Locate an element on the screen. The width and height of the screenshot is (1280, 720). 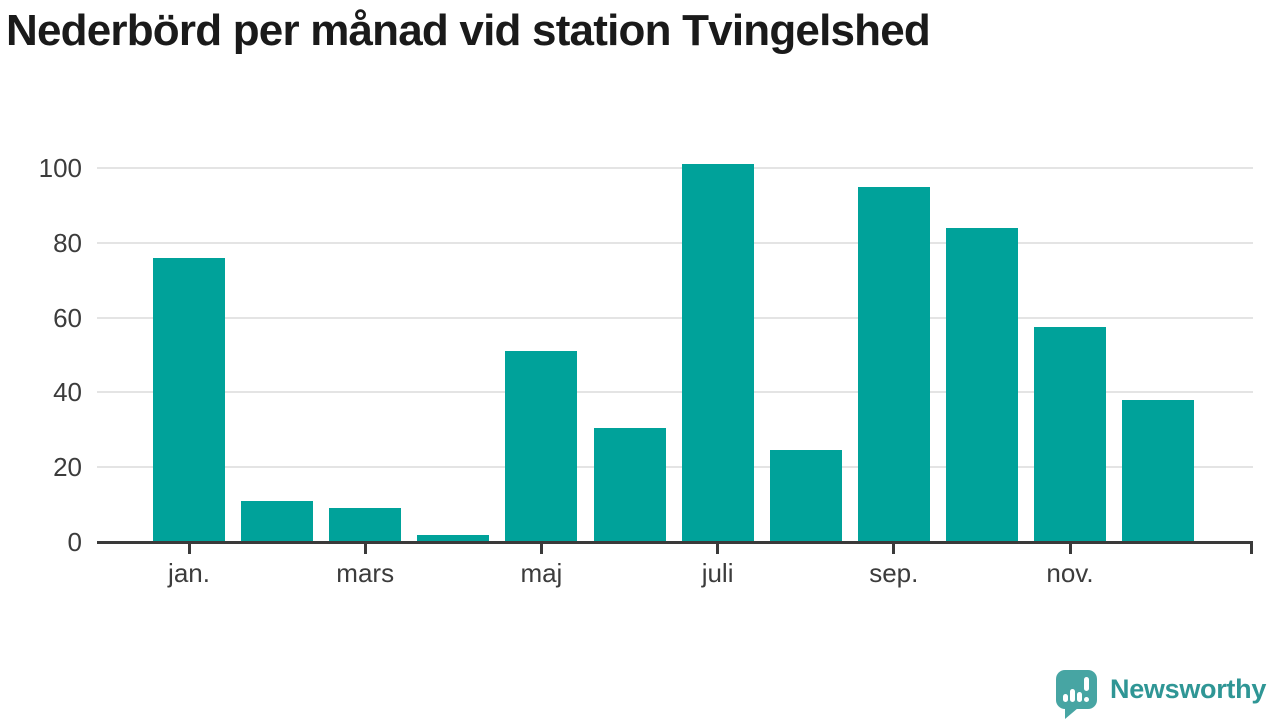
y-axis-tick-label-0: 0 is located at coordinates (74, 542).